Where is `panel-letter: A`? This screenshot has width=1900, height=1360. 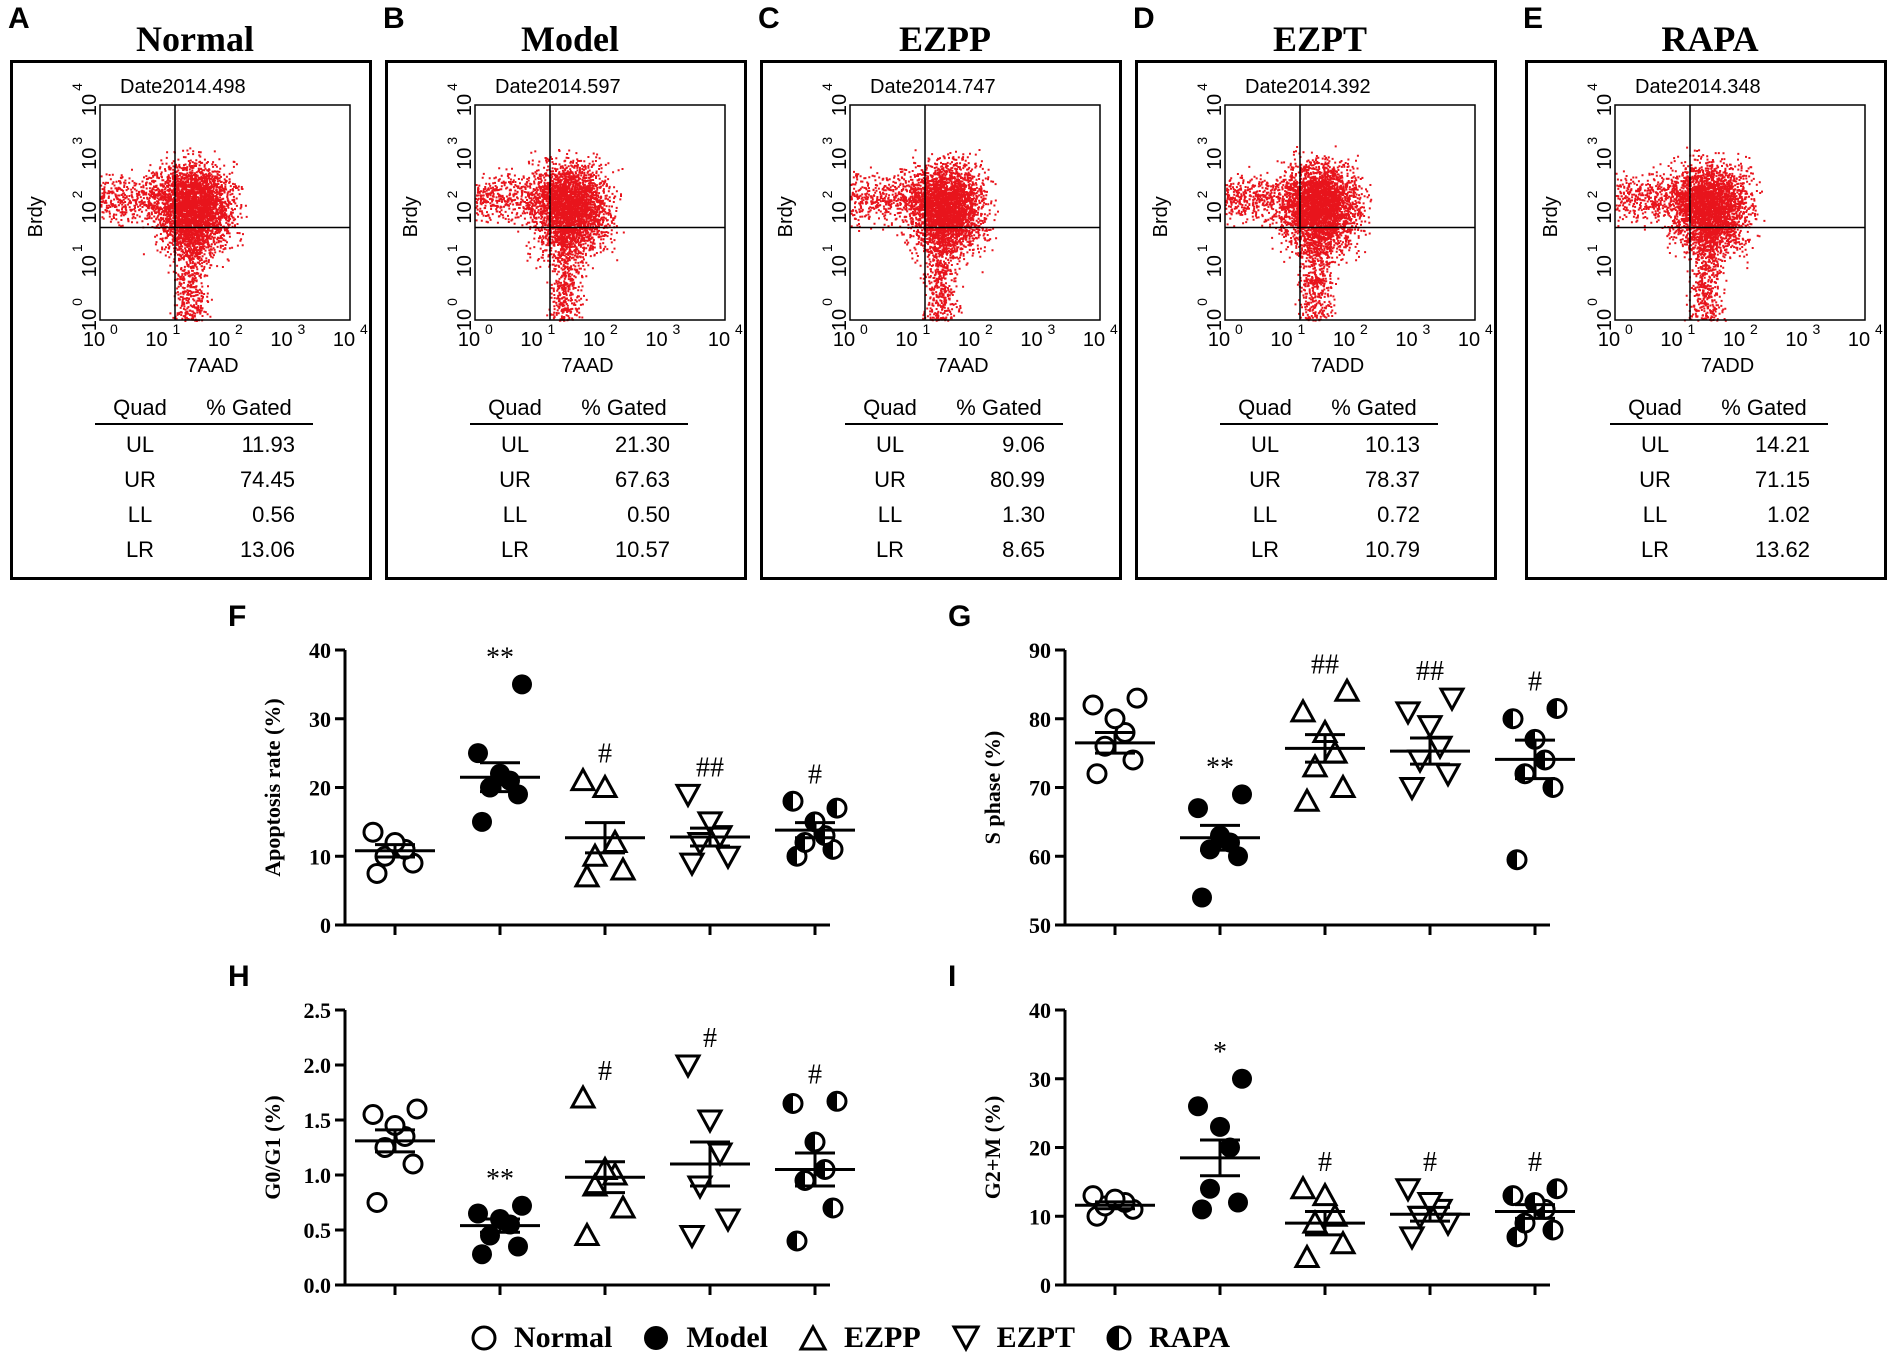 panel-letter: A is located at coordinates (19, 18).